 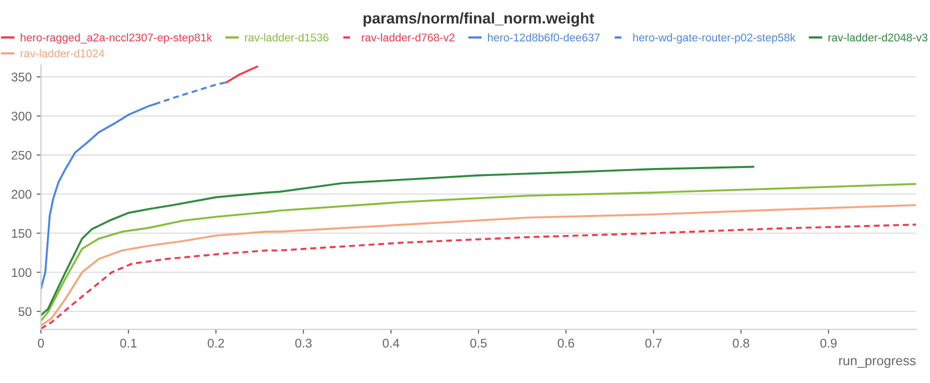 I want to click on legend-label: rav-ladder-d1536, so click(x=286, y=37).